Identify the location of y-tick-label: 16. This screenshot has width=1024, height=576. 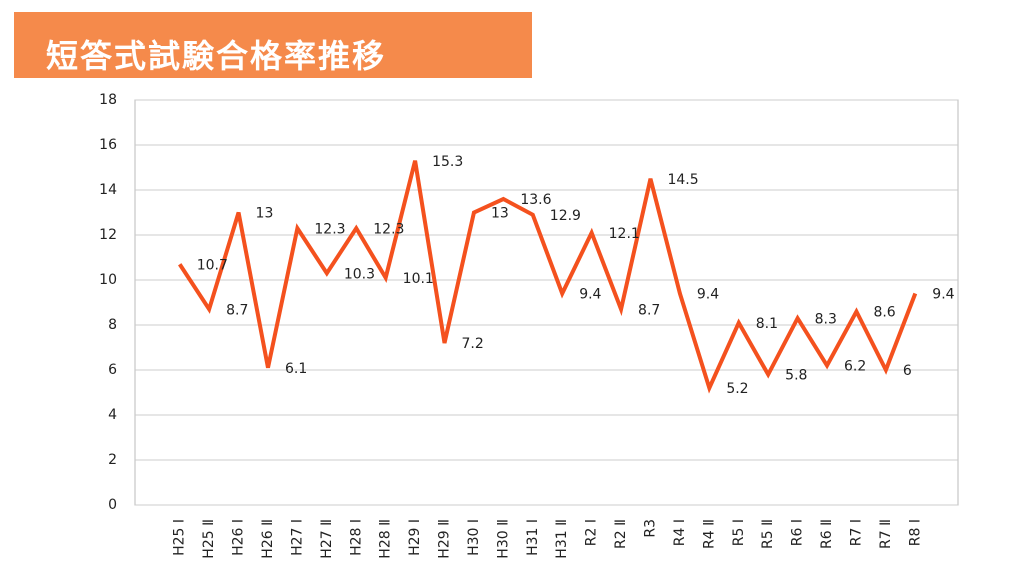
(108, 145).